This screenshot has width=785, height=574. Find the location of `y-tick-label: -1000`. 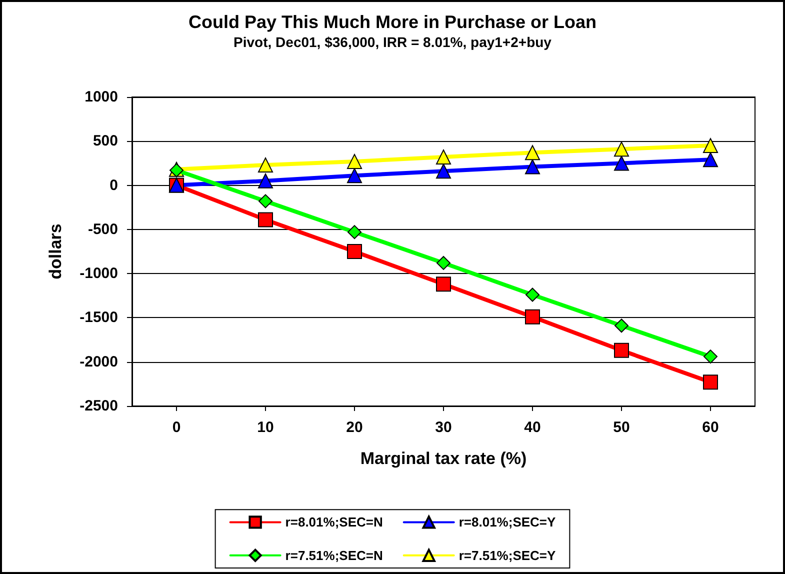

y-tick-label: -1000 is located at coordinates (99, 273).